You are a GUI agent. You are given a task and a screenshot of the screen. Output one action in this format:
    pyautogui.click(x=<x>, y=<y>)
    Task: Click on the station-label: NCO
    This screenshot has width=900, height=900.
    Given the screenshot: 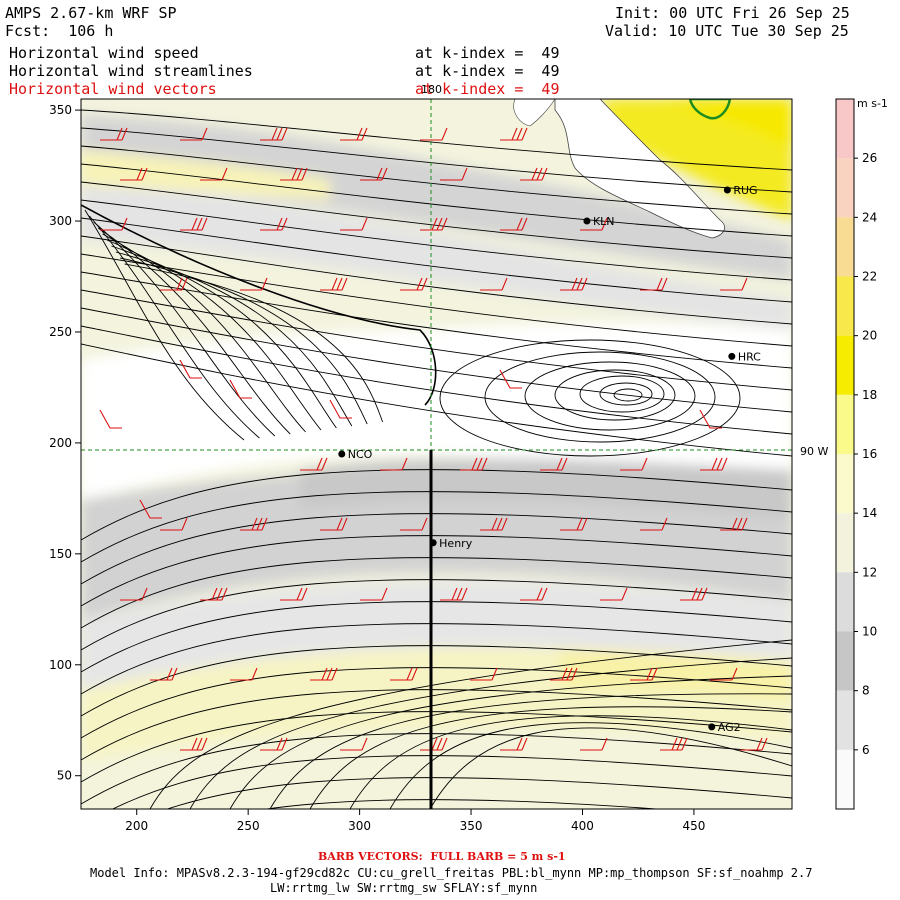 What is the action you would take?
    pyautogui.click(x=360, y=454)
    